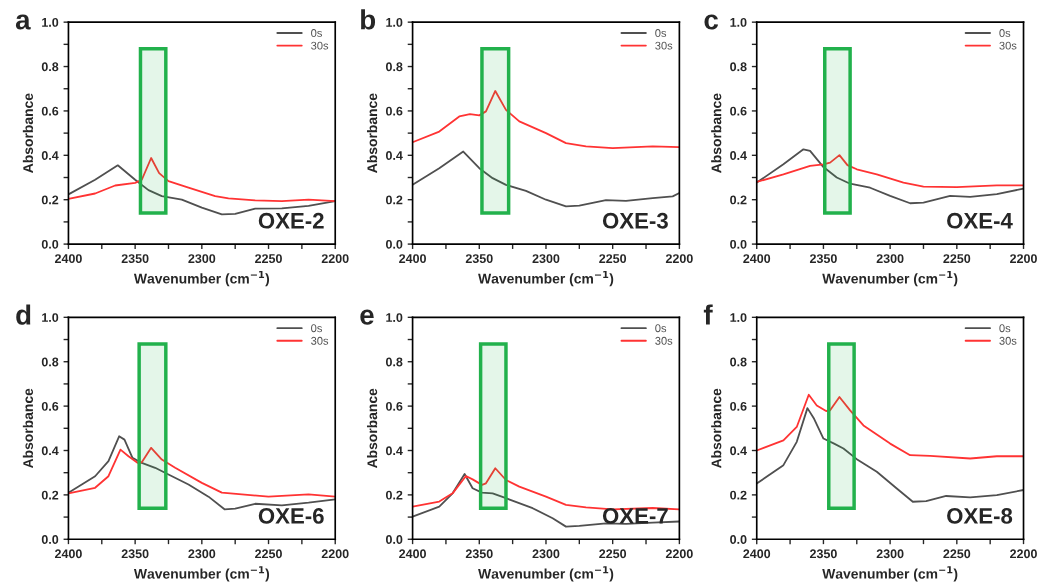 This screenshot has height=583, width=1037. I want to click on annotation: OXE-8, so click(980, 516).